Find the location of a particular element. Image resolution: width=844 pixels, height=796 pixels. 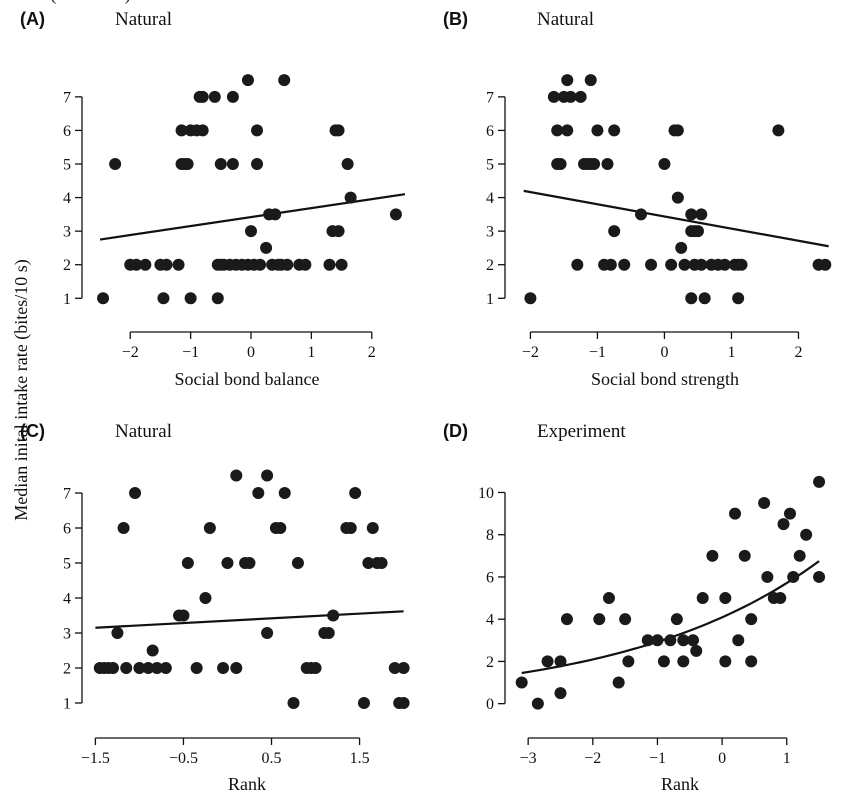

y-tick-label: 3 is located at coordinates (490, 232).